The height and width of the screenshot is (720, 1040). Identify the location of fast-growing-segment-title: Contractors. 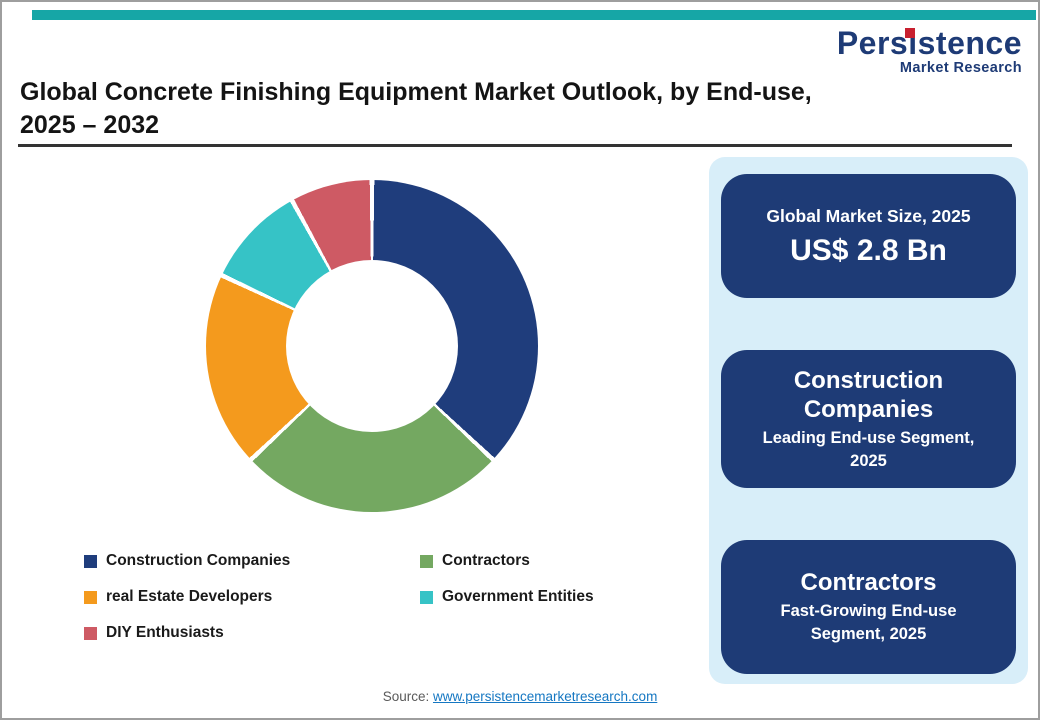
(868, 582).